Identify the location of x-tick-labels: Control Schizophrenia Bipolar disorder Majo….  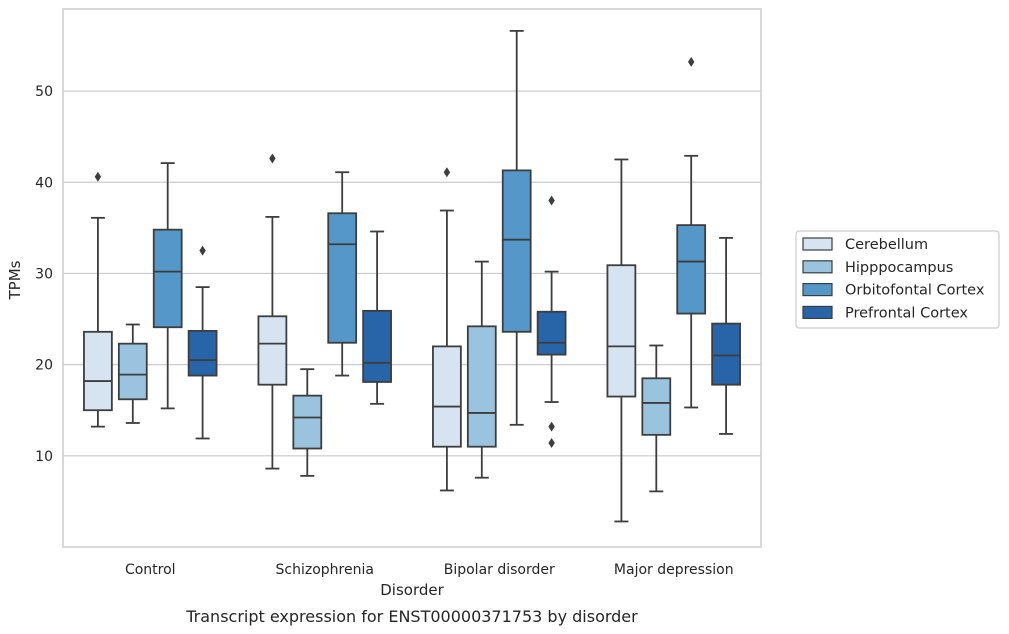
(429, 570).